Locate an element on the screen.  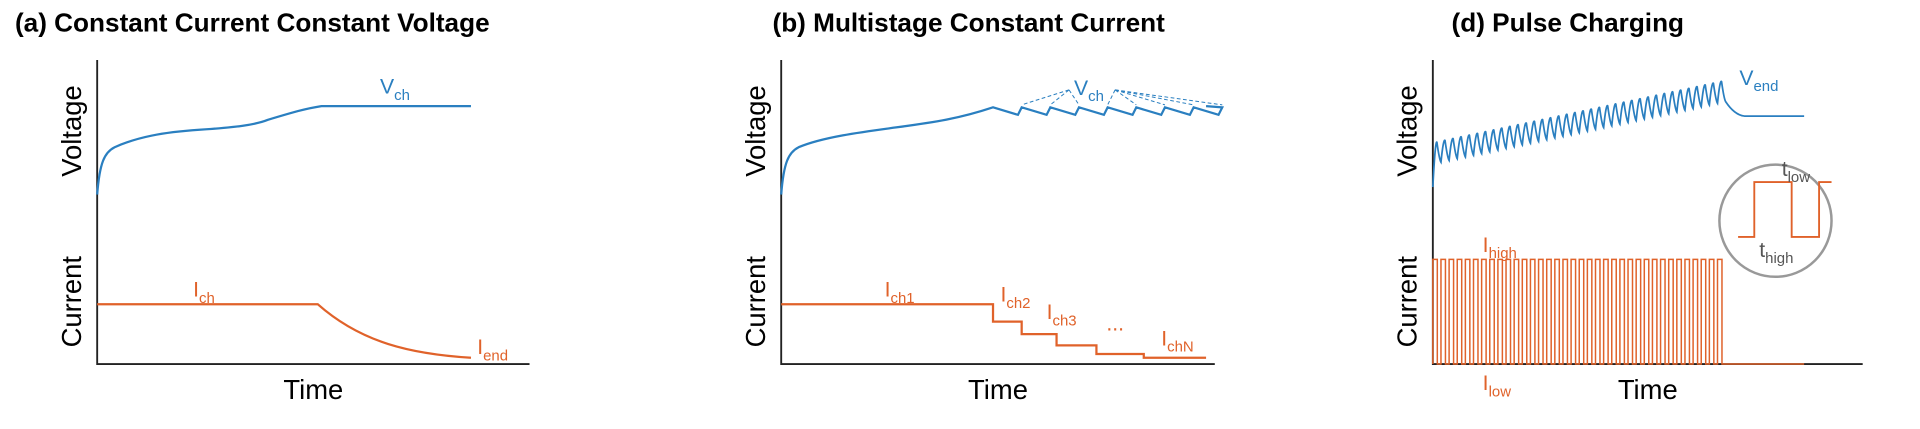
panel-title: (b) Multistage Constant Current is located at coordinates (968, 22).